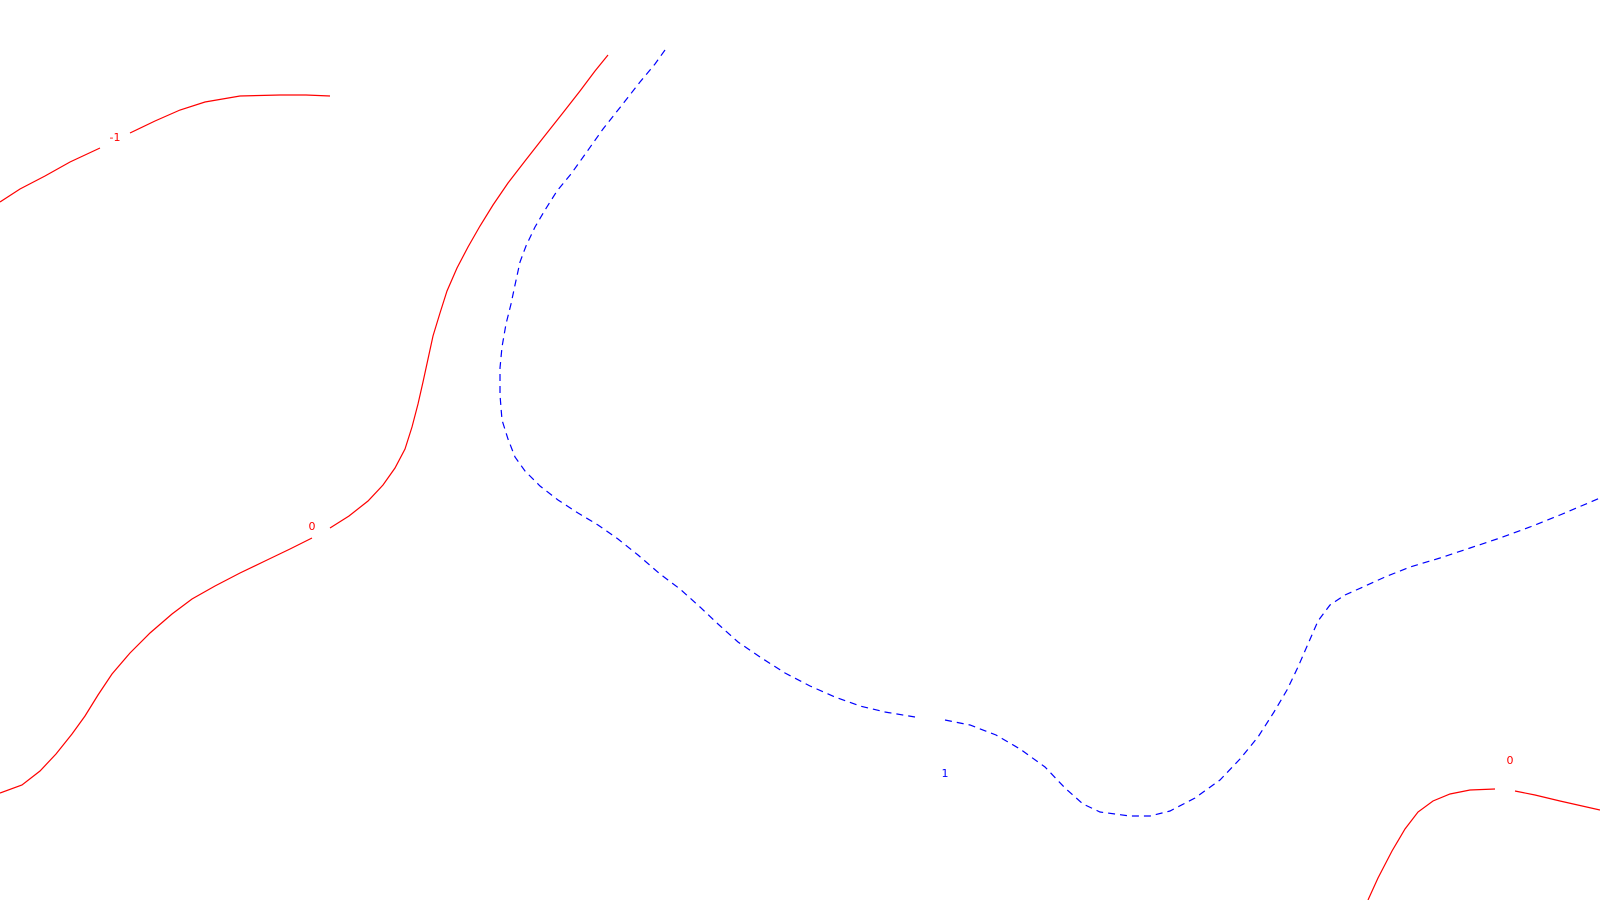 This screenshot has height=900, width=1600. Describe the element at coordinates (1510, 760) in the screenshot. I see `contour-label-2: 0` at that location.